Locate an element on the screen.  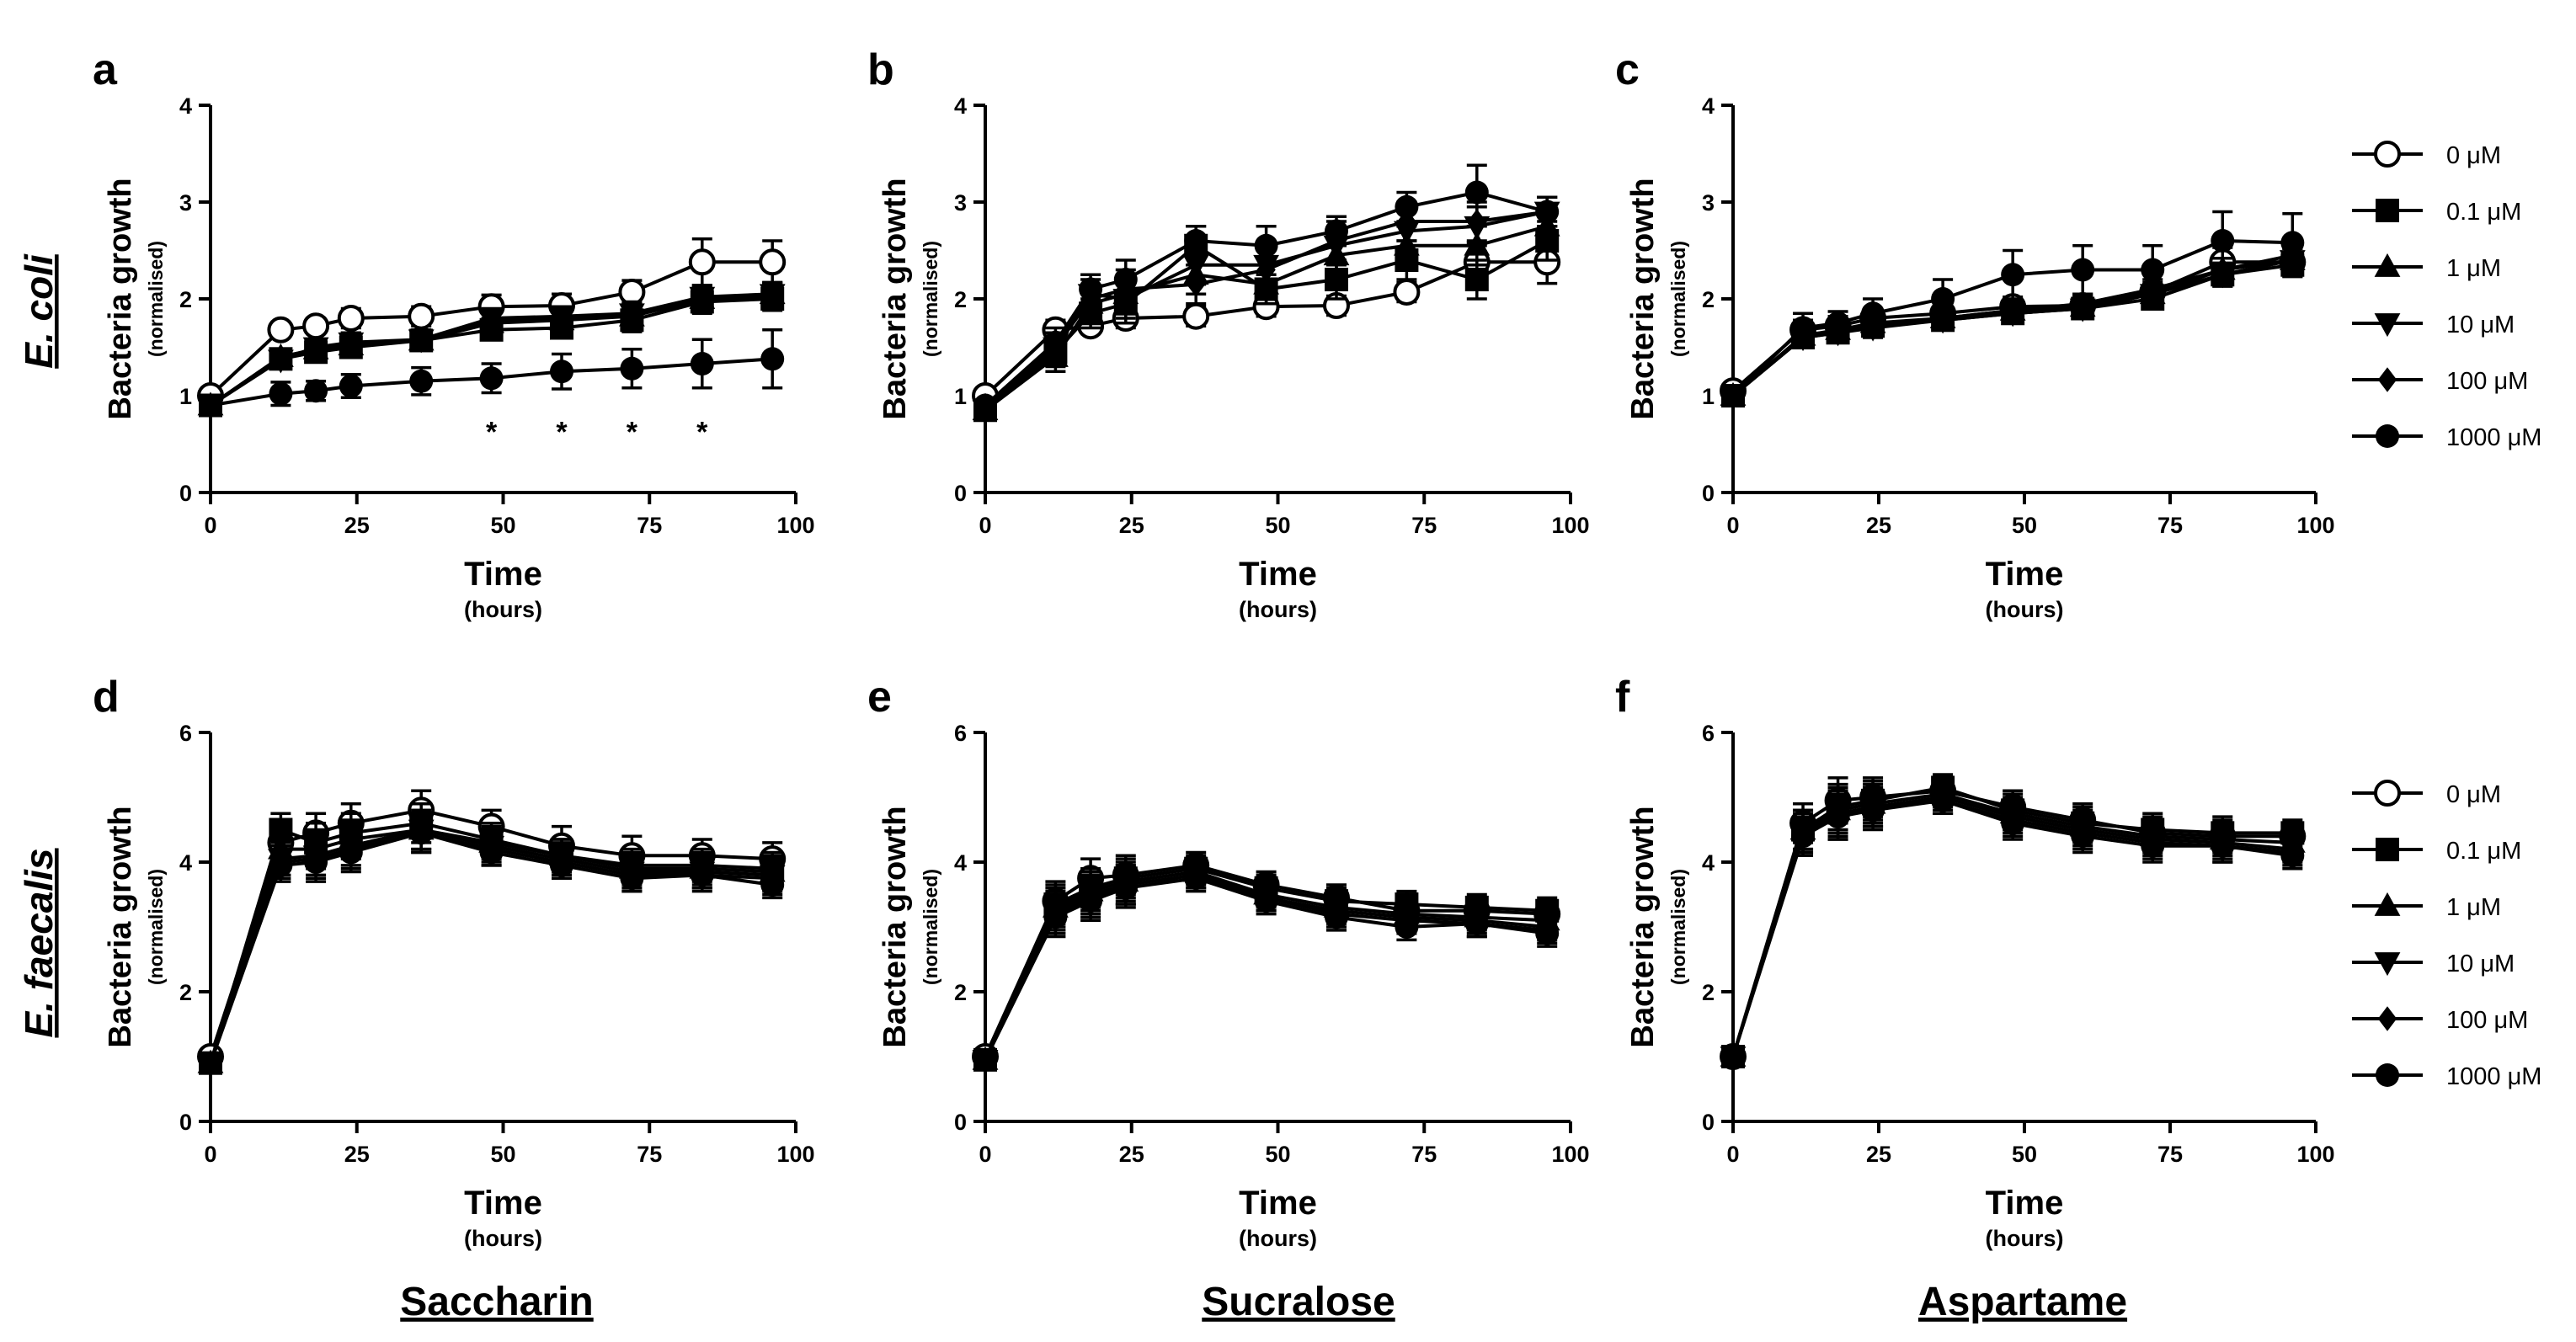
legend-label: 100 μM is located at coordinates (2487, 381).